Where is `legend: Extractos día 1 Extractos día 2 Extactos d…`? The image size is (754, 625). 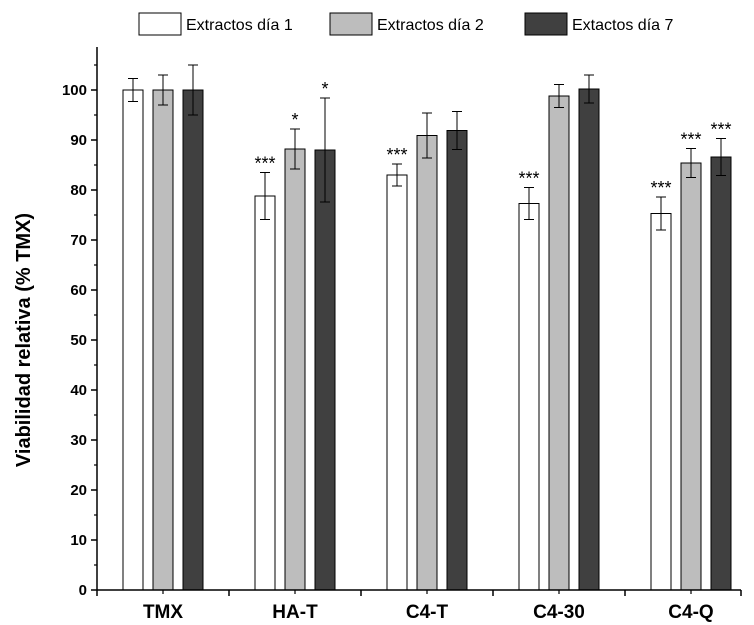
legend: Extractos día 1 Extractos día 2 Extactos d… is located at coordinates (405, 24).